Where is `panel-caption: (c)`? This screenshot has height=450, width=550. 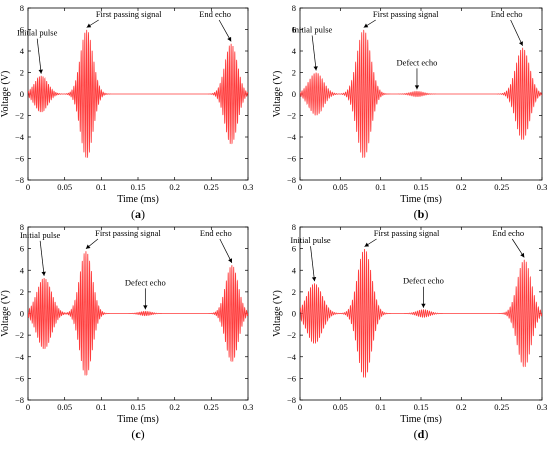
panel-caption: (c) is located at coordinates (137, 434).